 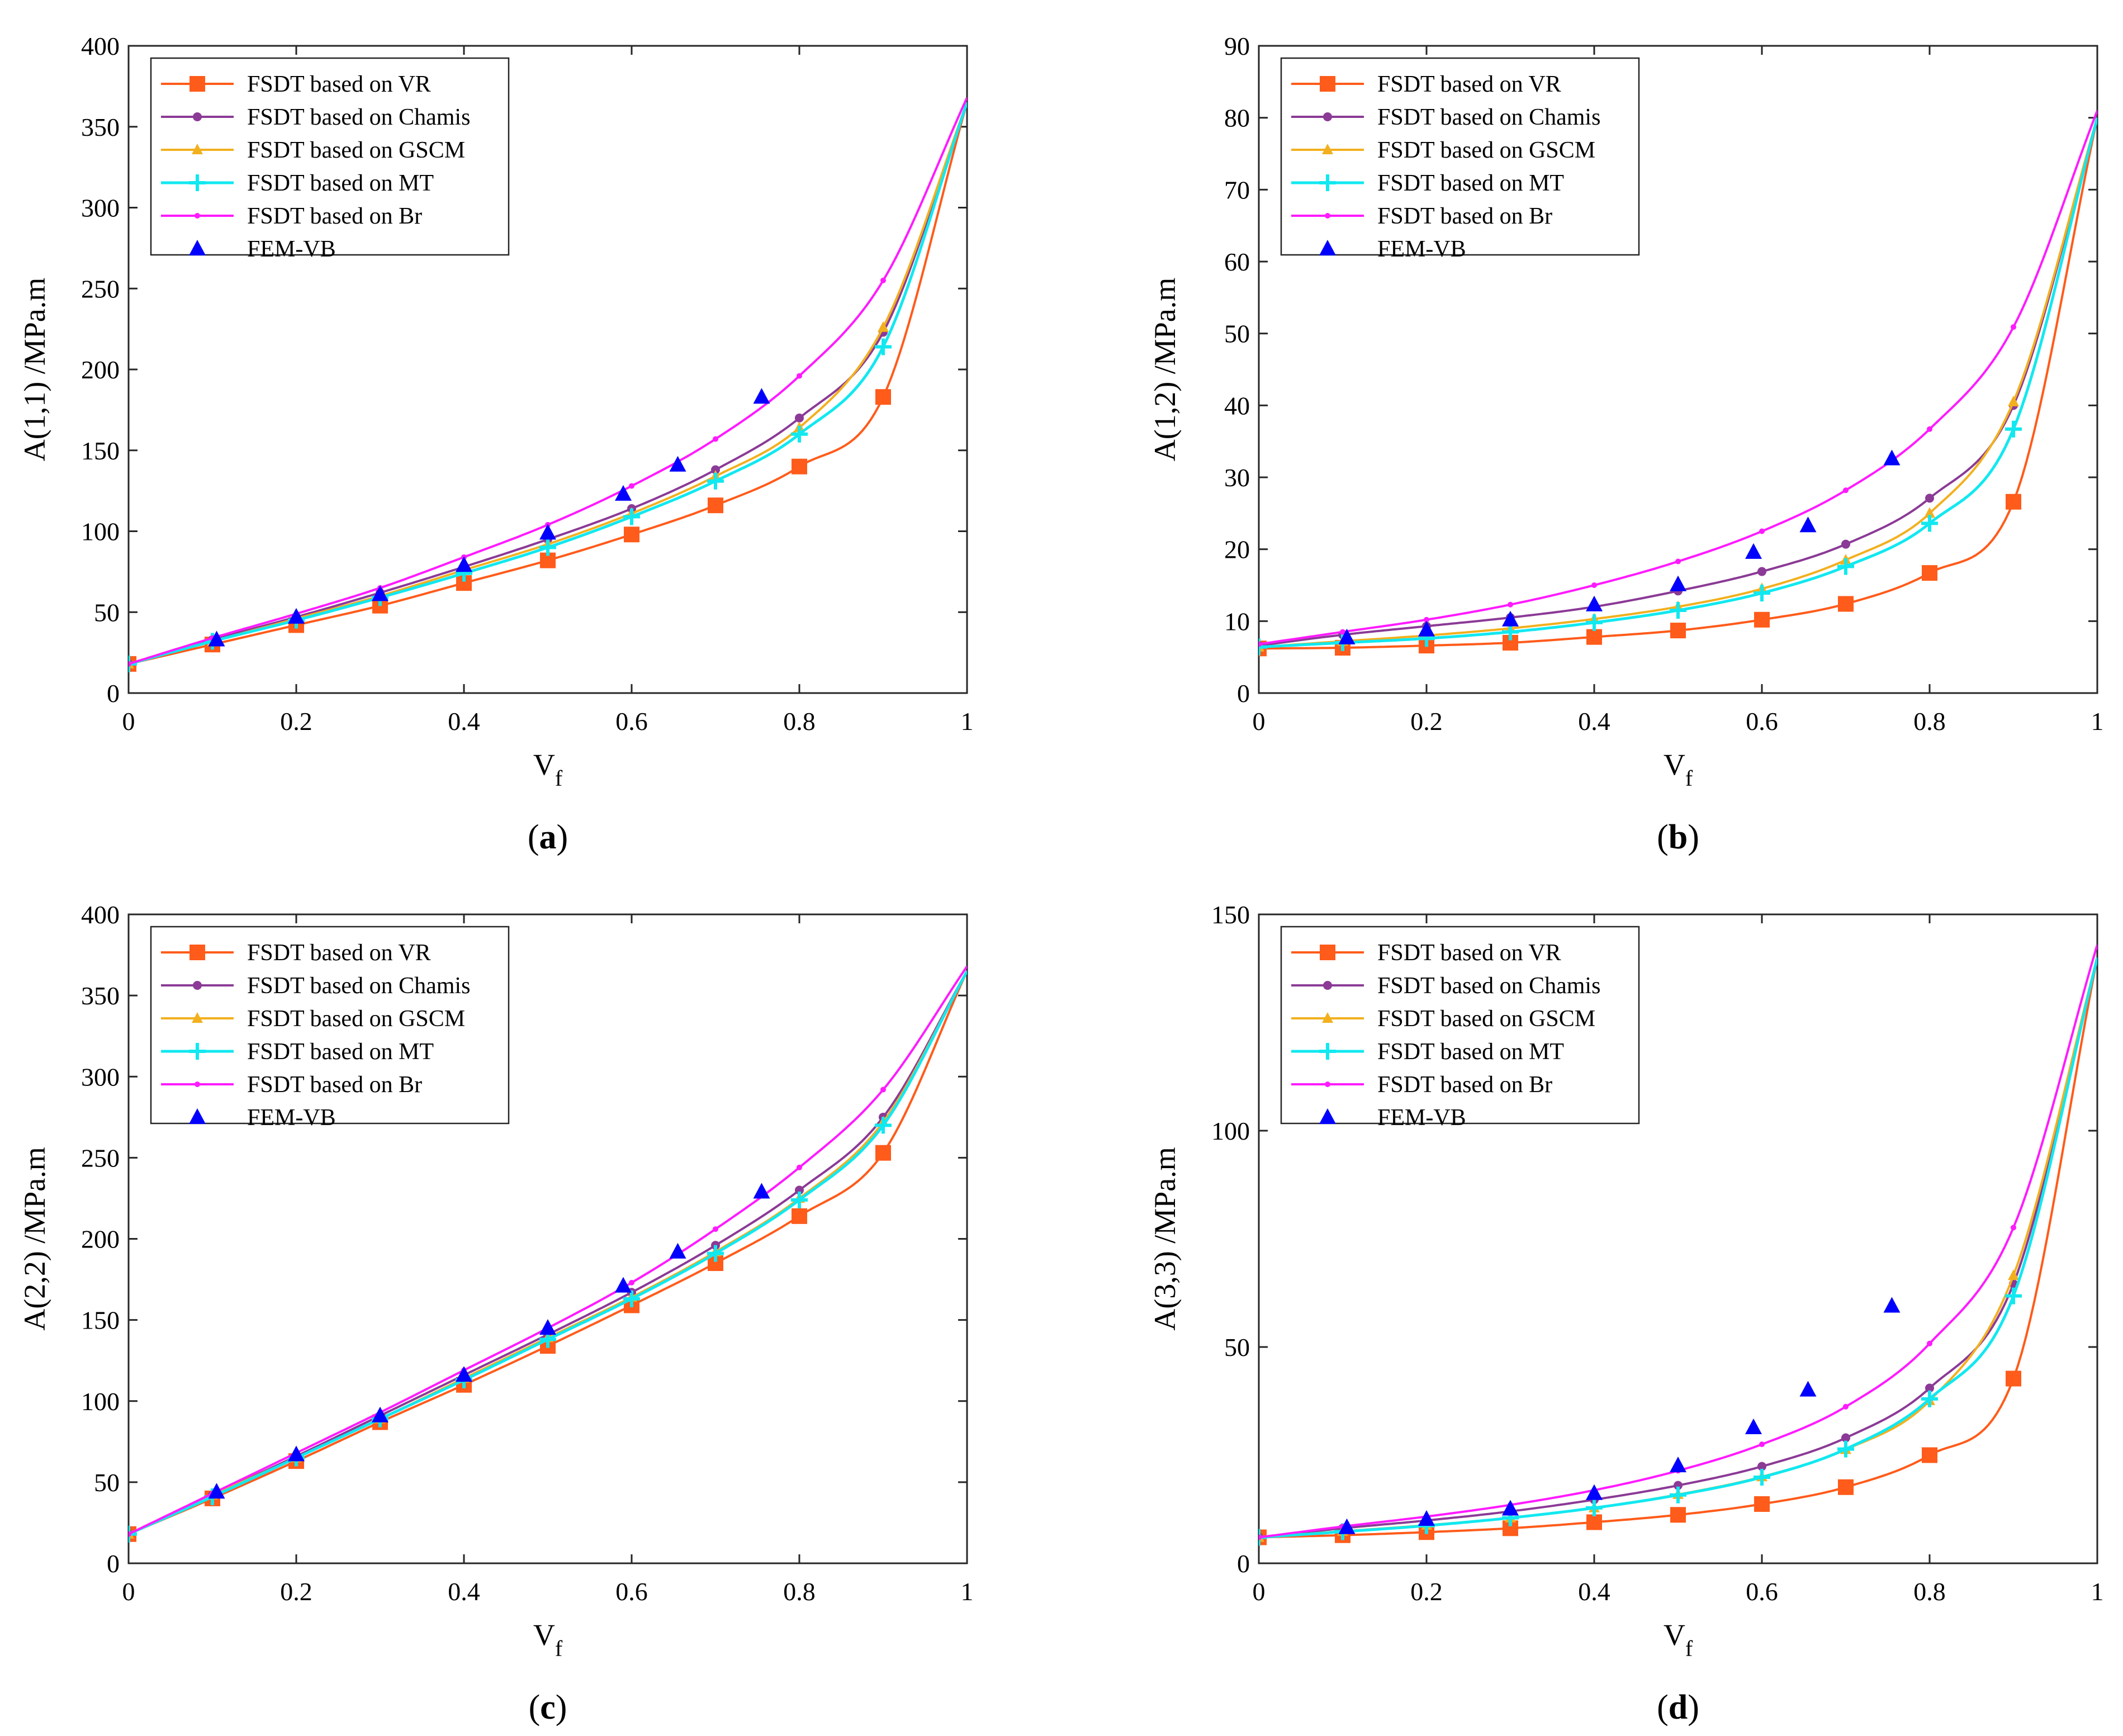 What do you see at coordinates (548, 837) in the screenshot?
I see `panel-label: (a)` at bounding box center [548, 837].